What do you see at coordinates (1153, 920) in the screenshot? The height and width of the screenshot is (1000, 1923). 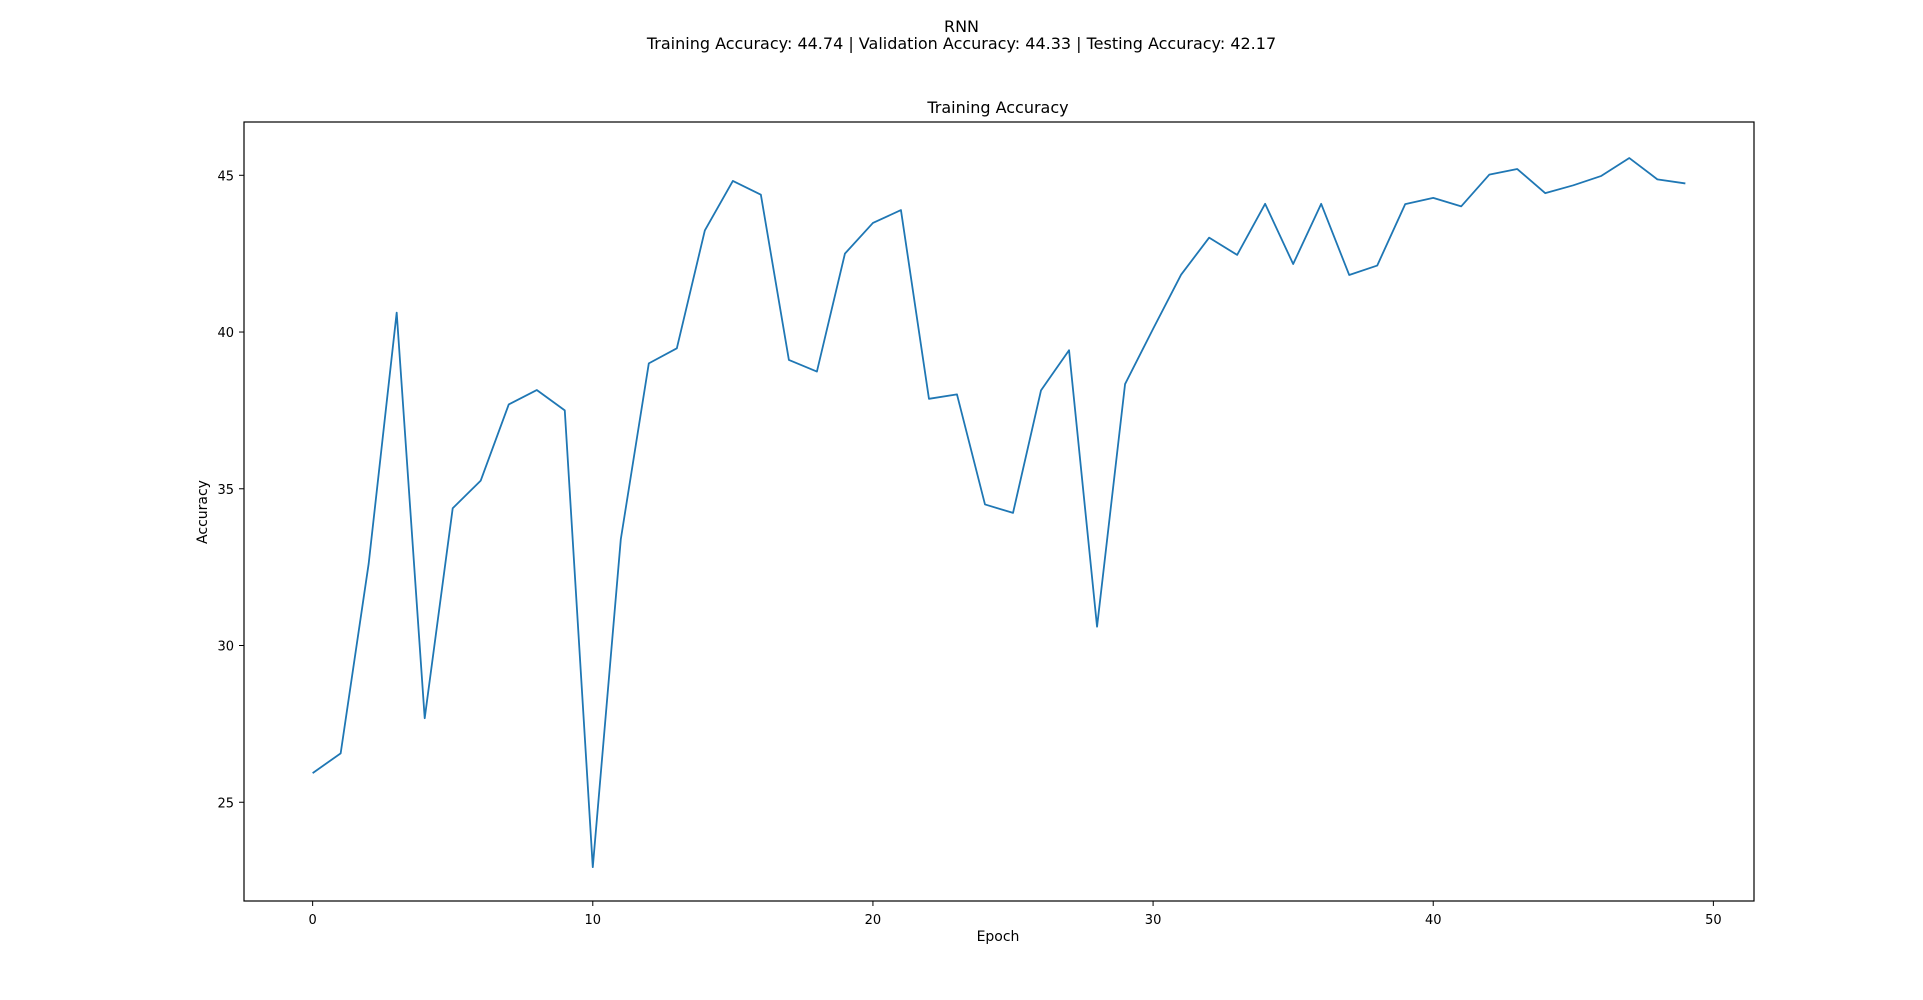 I see `x-tick-label: 30` at bounding box center [1153, 920].